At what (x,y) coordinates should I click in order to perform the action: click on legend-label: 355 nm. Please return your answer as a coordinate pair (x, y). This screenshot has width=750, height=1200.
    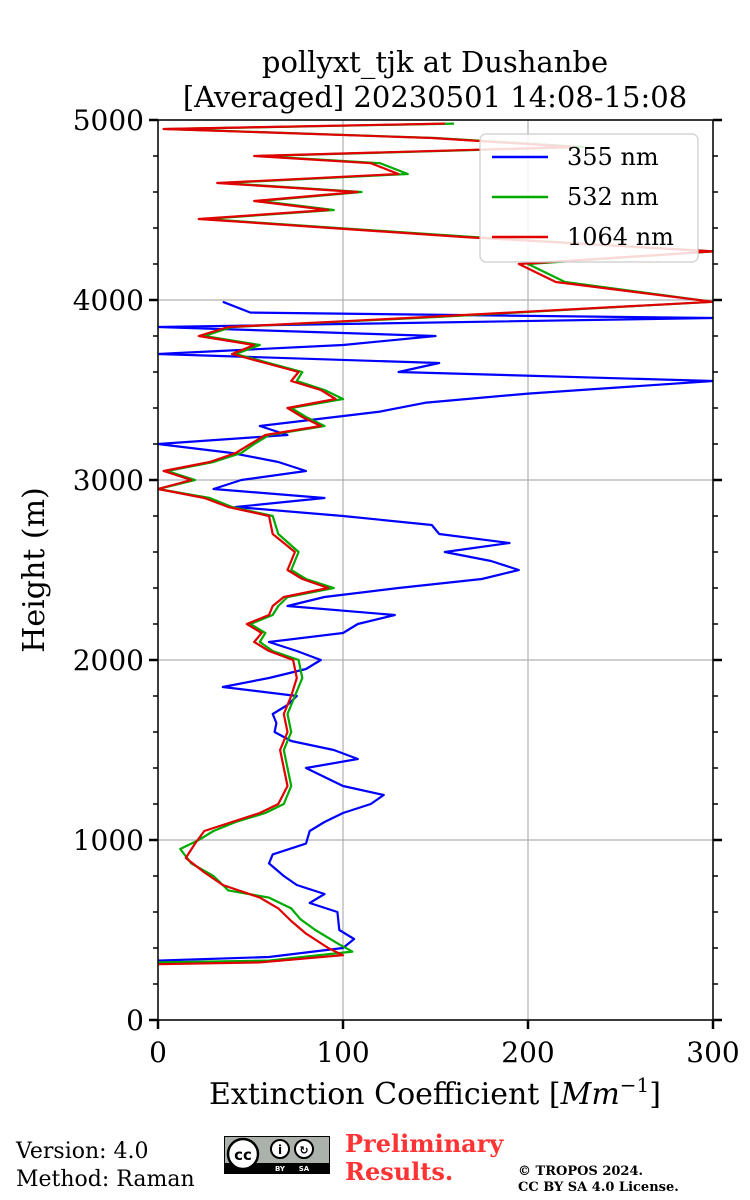
    Looking at the image, I should click on (613, 157).